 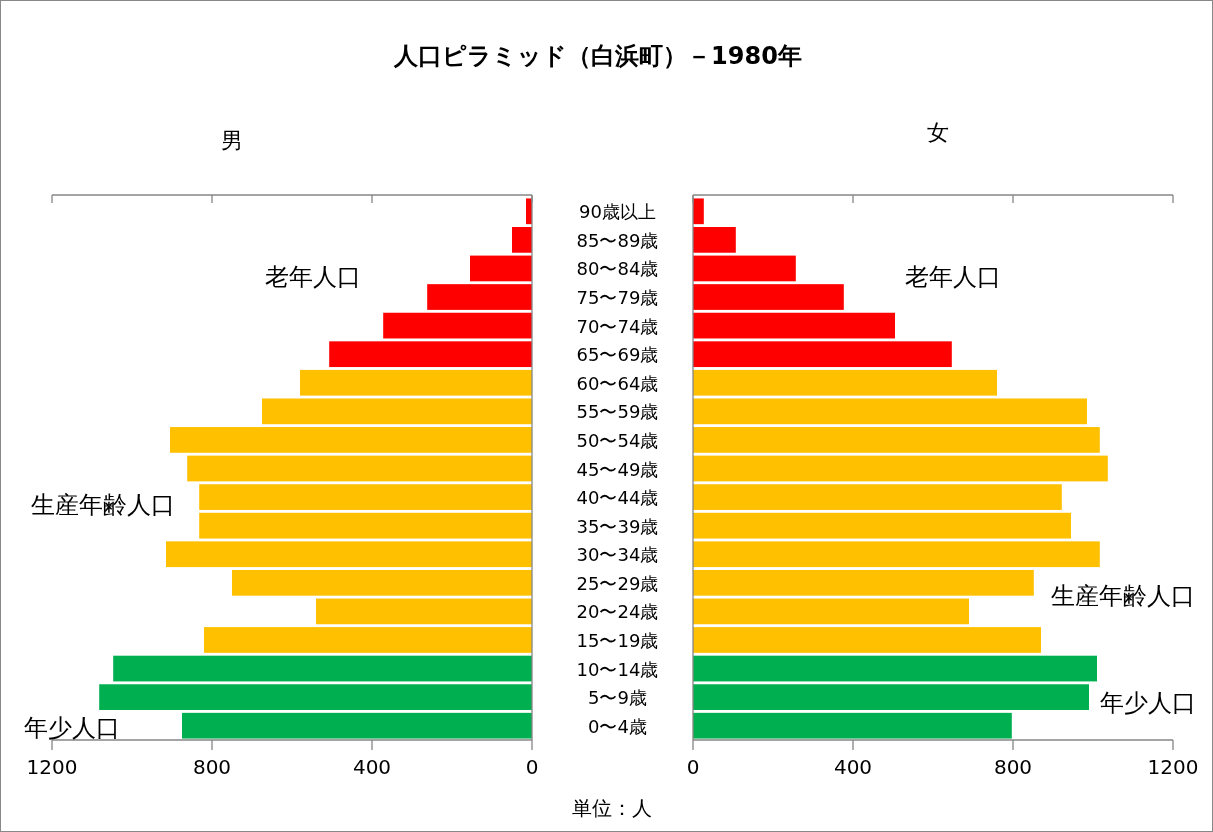 What do you see at coordinates (617, 269) in the screenshot?
I see `y-tick-label: 80〜84歳` at bounding box center [617, 269].